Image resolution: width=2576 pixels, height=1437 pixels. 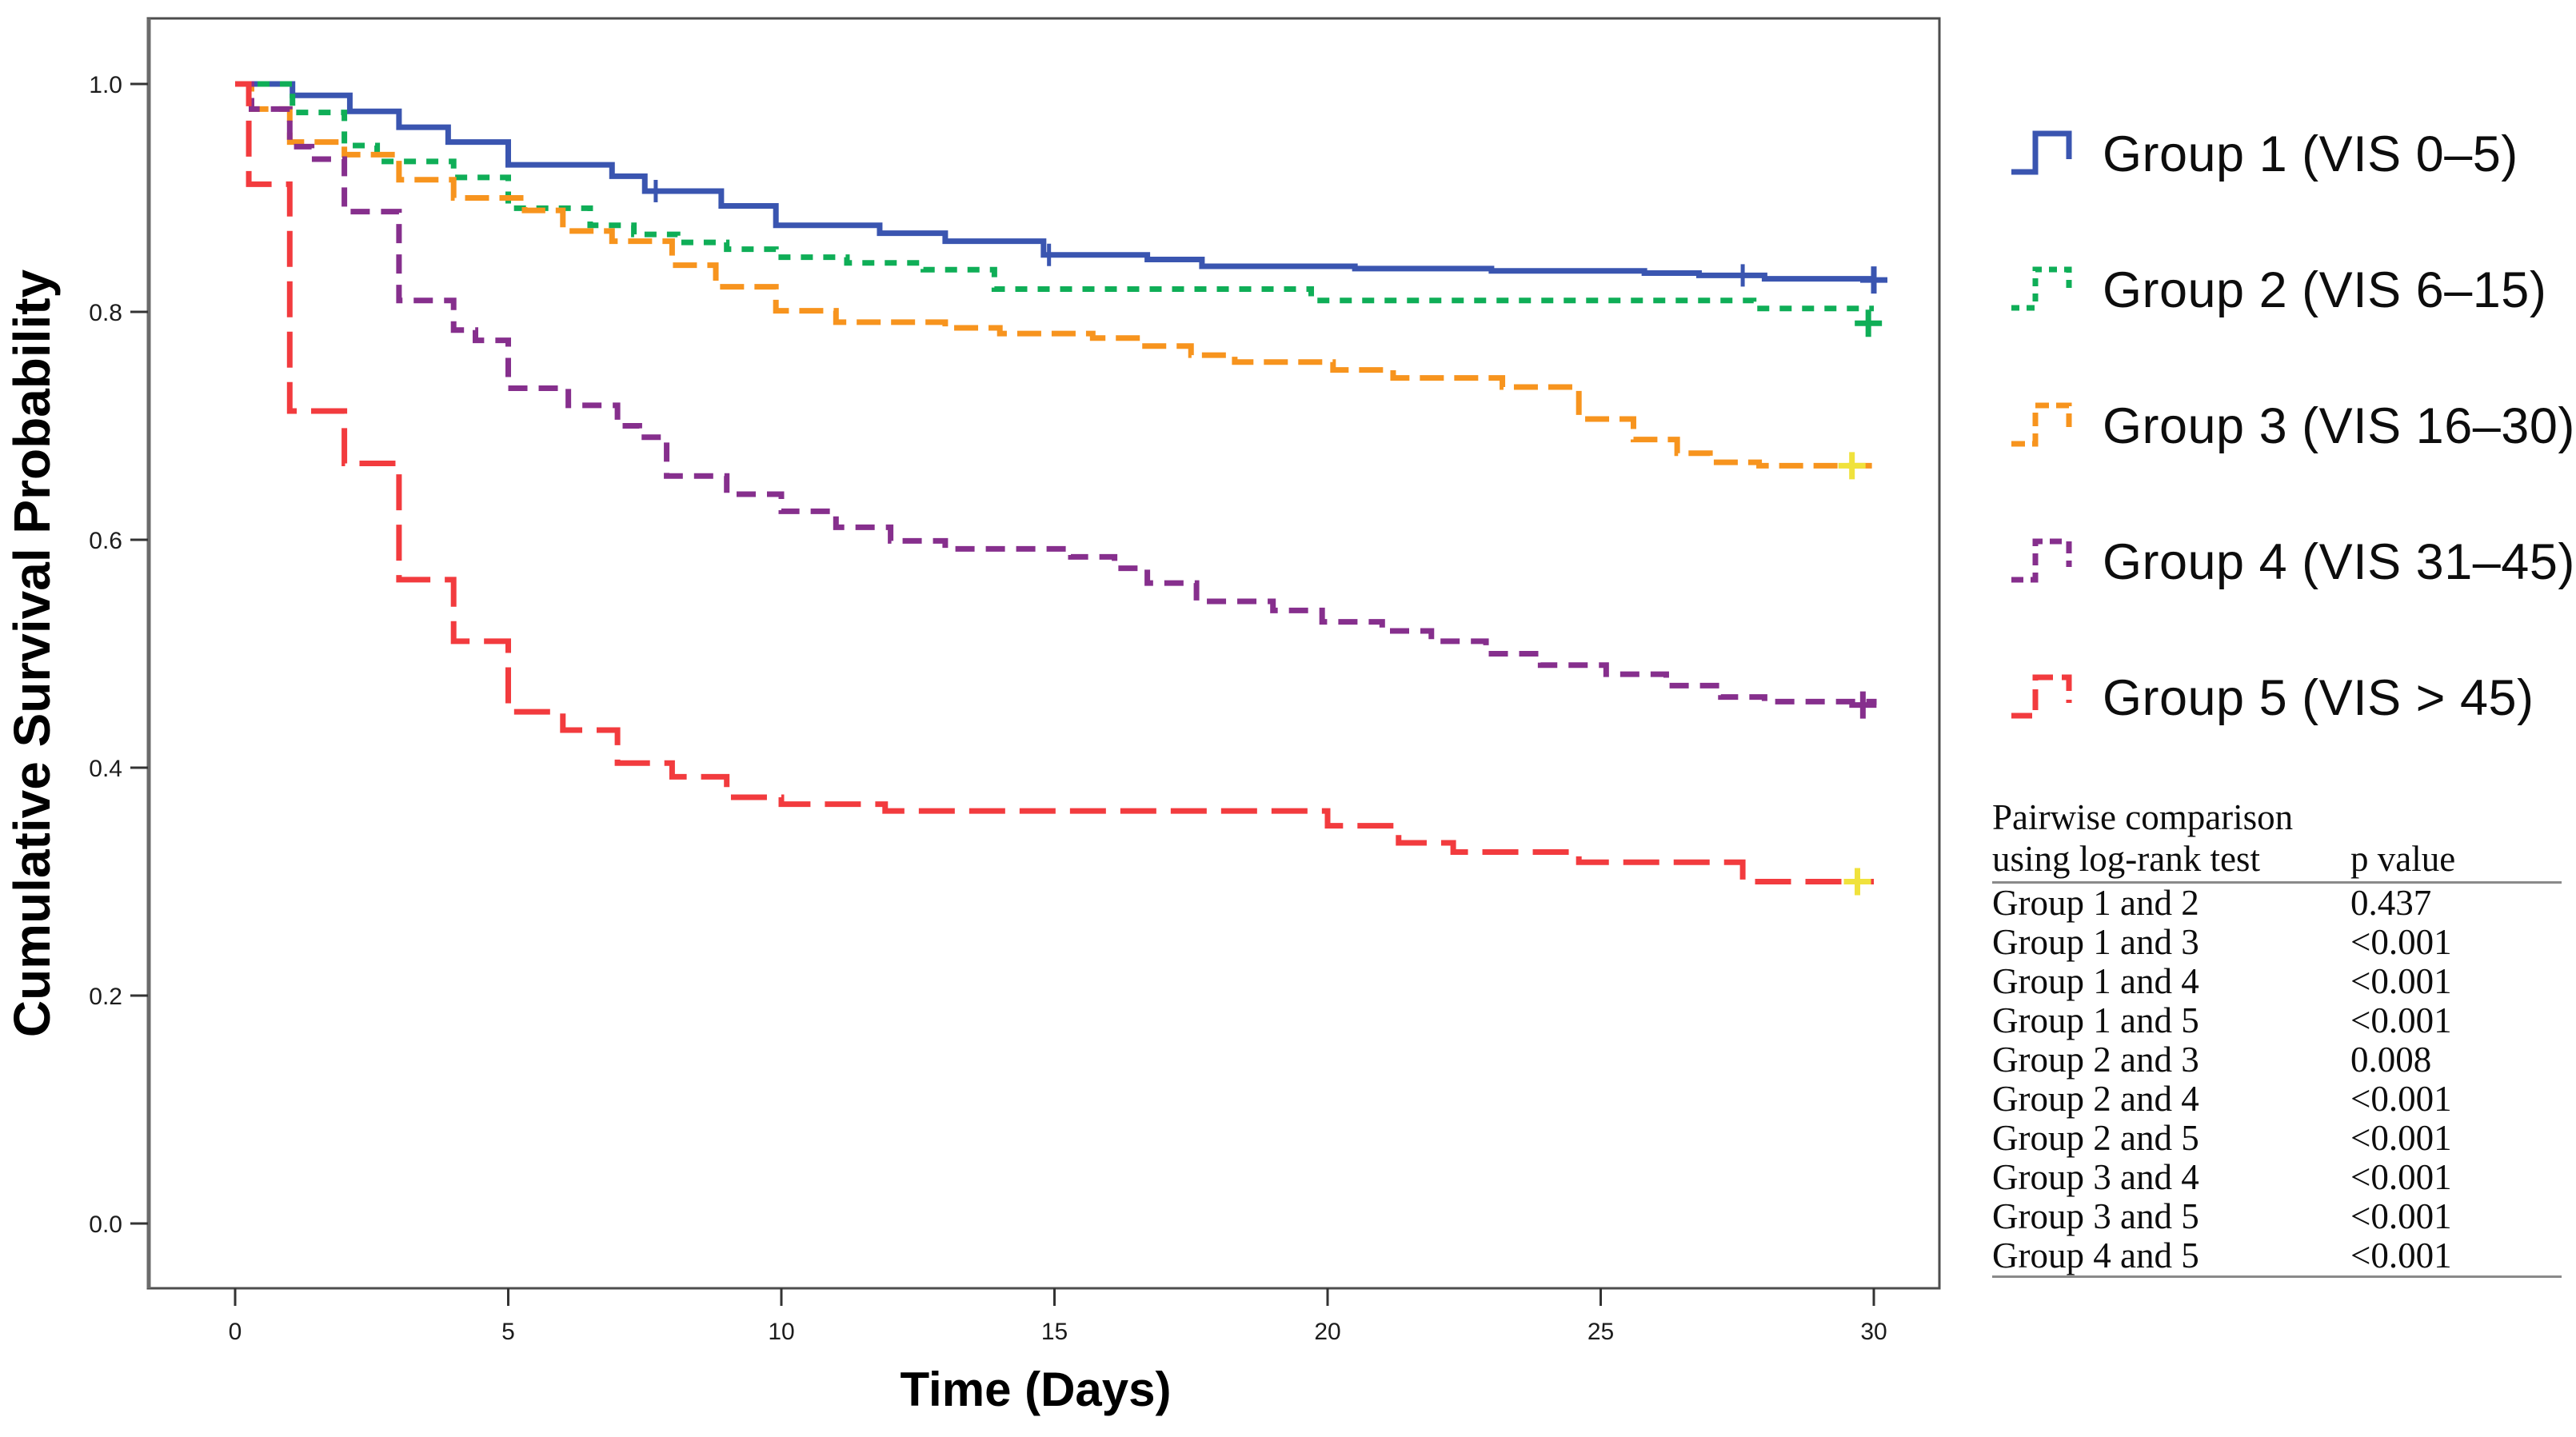 What do you see at coordinates (2096, 942) in the screenshot?
I see `table-pair-cell: Group 1 and 3` at bounding box center [2096, 942].